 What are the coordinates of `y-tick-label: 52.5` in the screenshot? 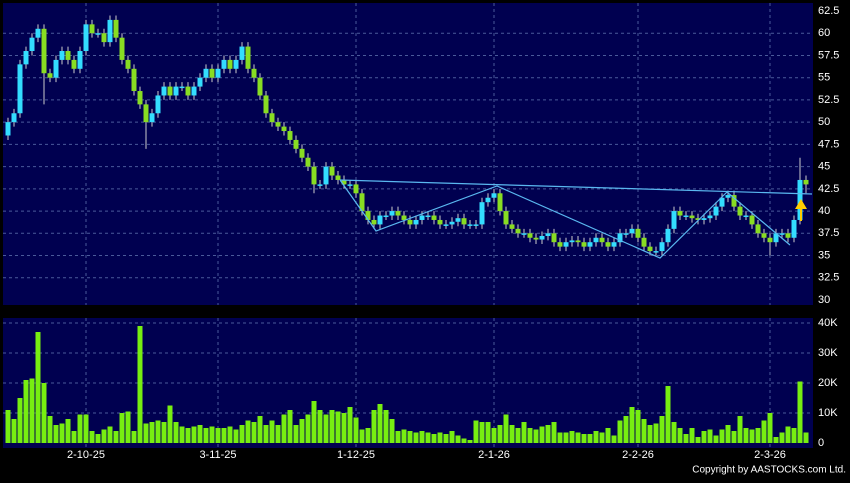 It's located at (828, 100).